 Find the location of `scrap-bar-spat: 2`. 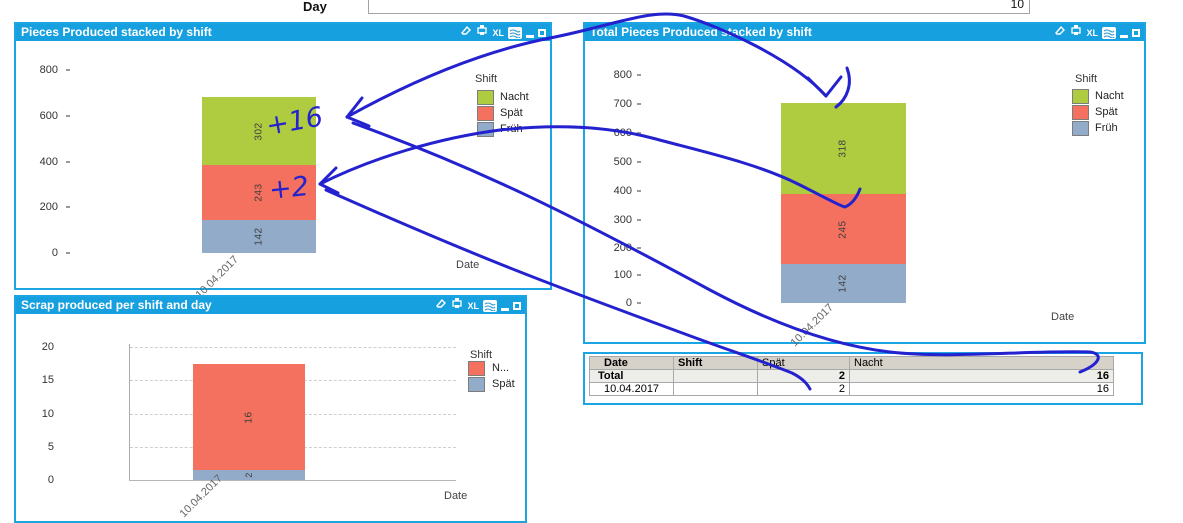

scrap-bar-spat: 2 is located at coordinates (249, 475).